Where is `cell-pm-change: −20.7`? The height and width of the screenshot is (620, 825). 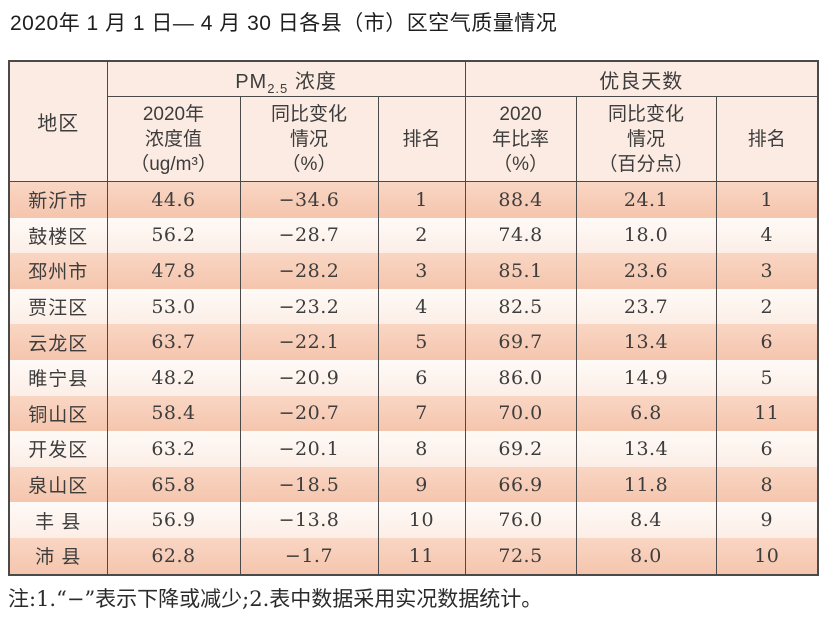 cell-pm-change: −20.7 is located at coordinates (309, 413).